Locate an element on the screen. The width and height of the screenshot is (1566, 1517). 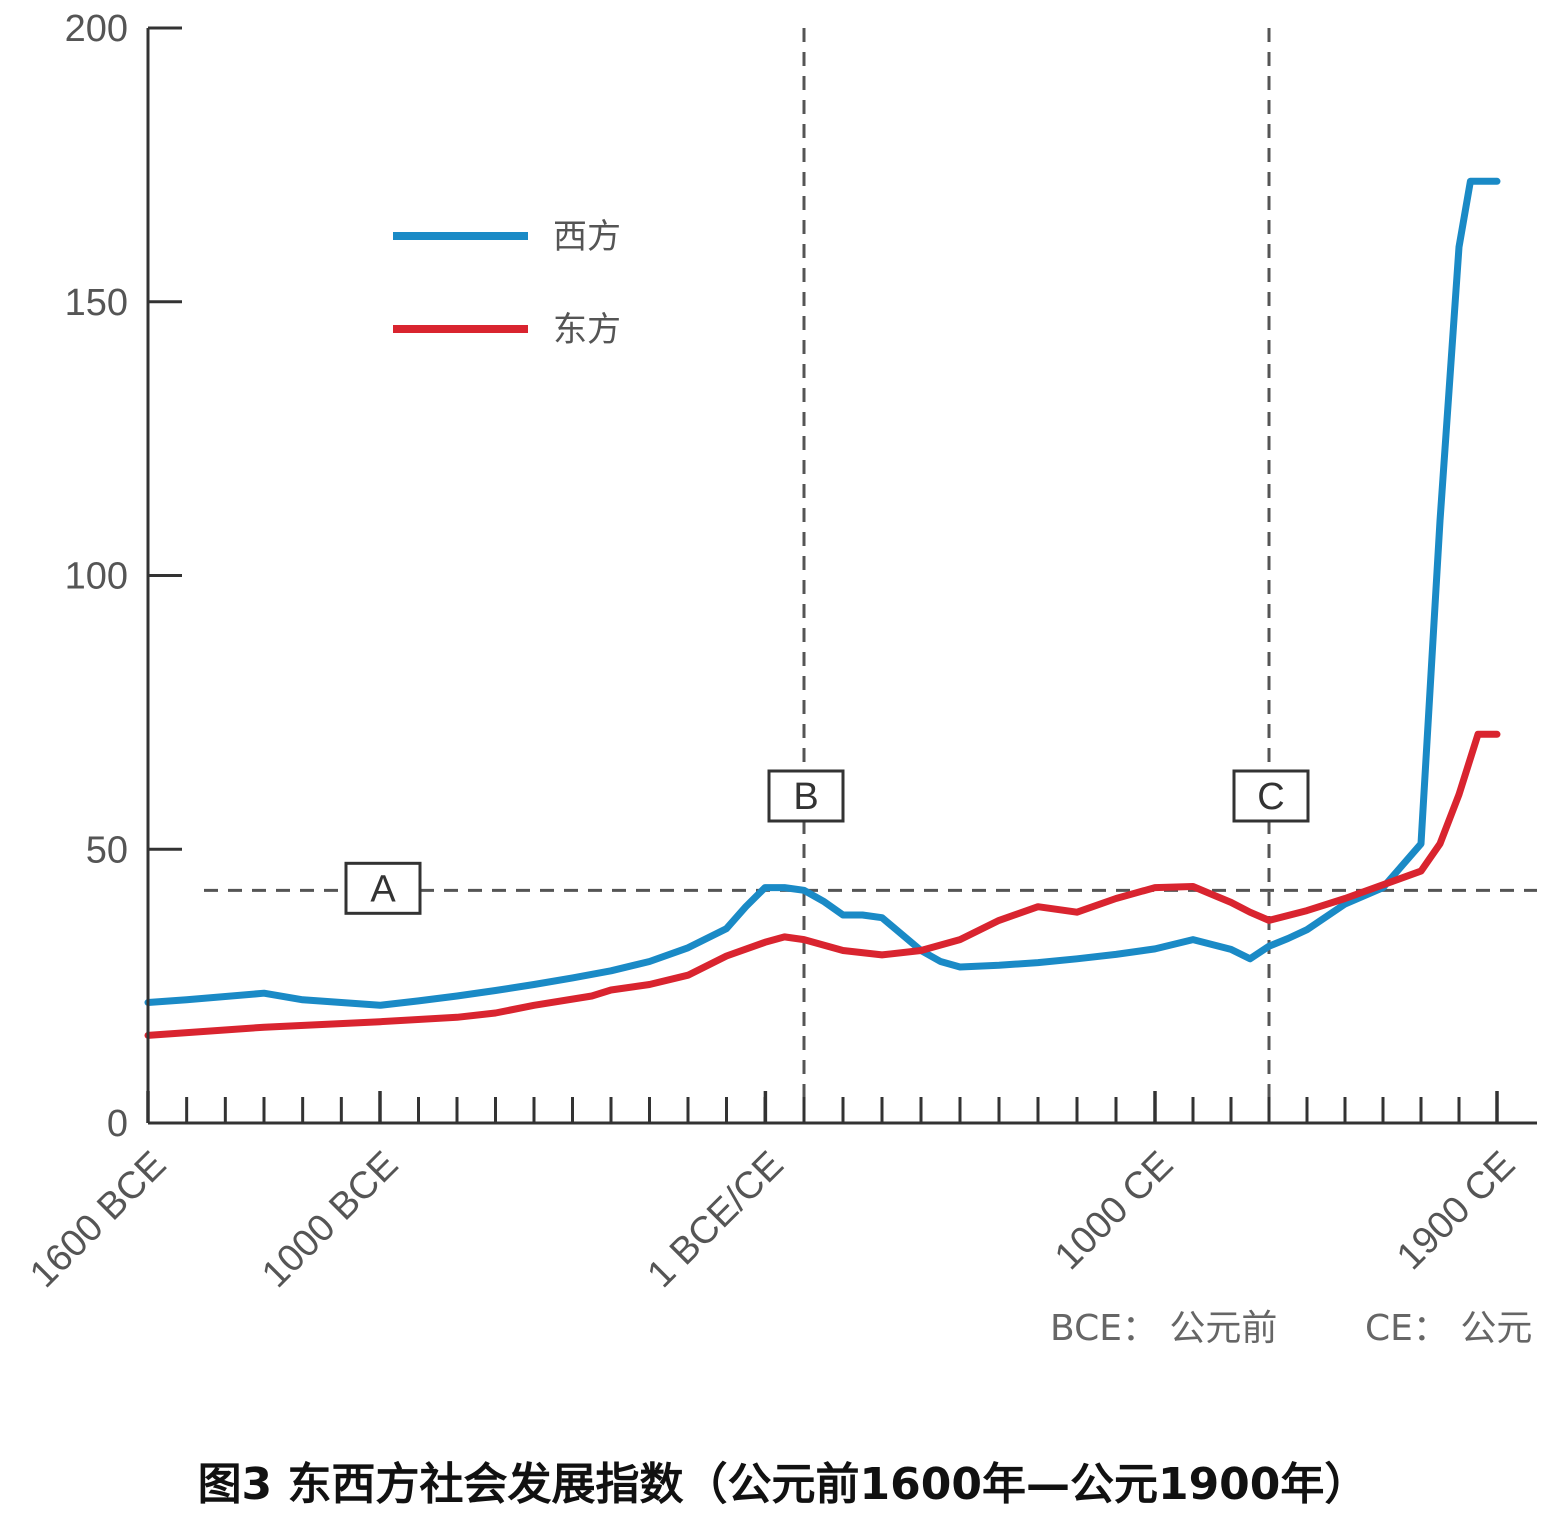
x-tick-label: 1600 BCE is located at coordinates (98, 1220).